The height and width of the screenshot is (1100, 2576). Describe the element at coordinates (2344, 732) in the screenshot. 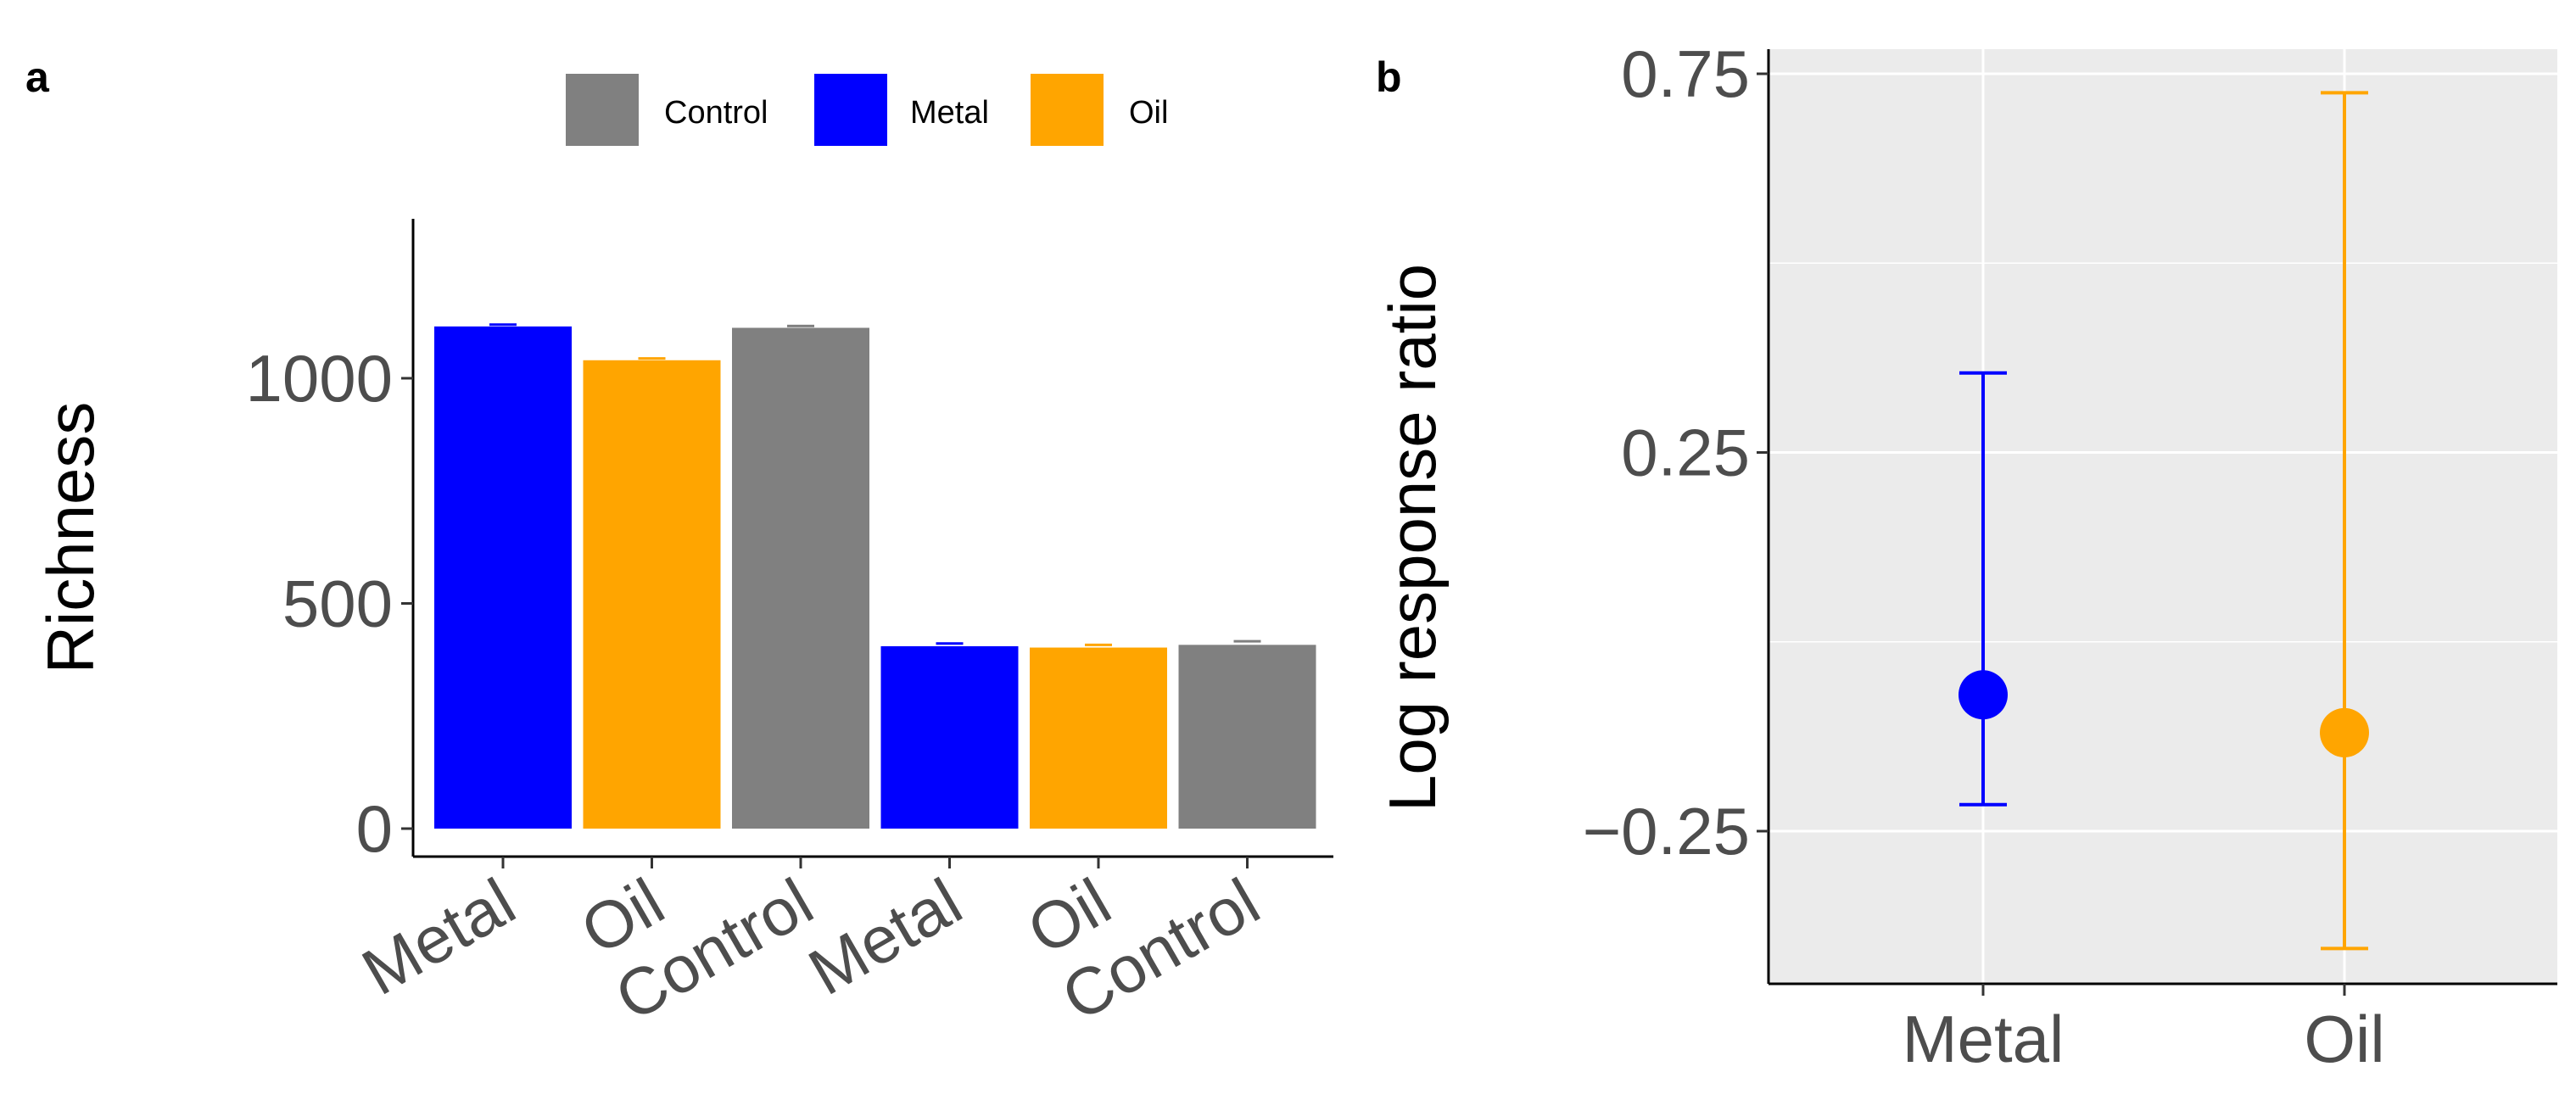

I see `point-oil` at that location.